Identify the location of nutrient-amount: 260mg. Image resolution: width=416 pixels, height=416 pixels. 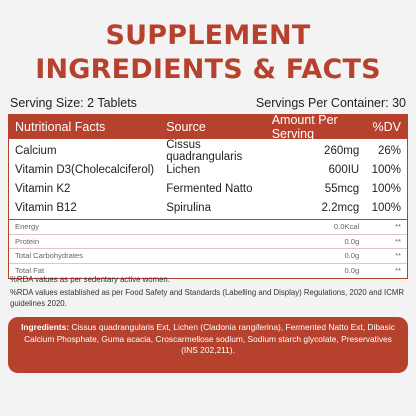
(342, 150).